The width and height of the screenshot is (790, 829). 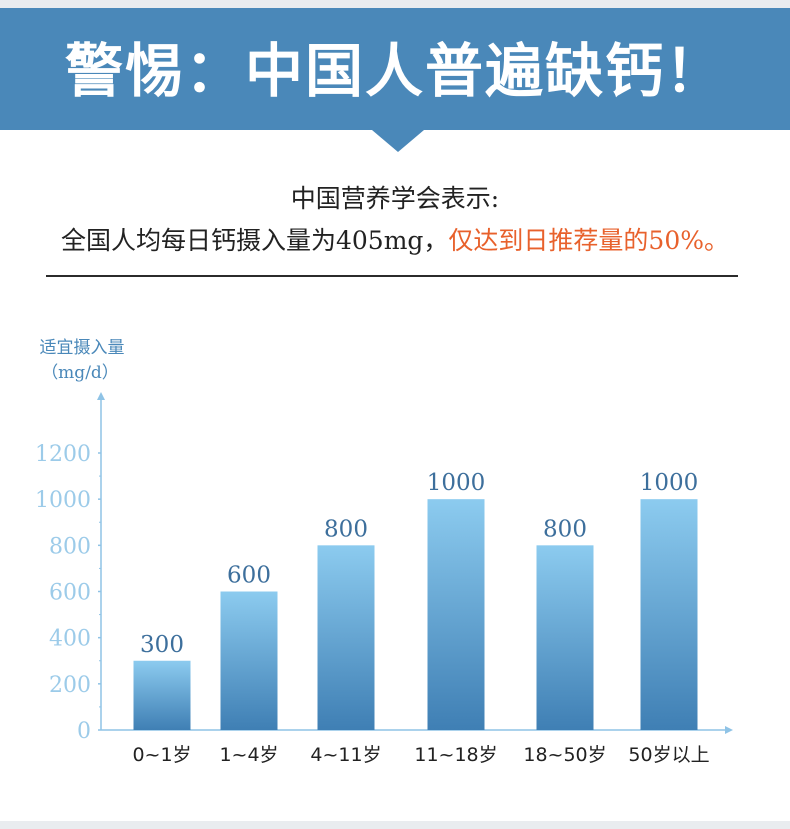 What do you see at coordinates (395, 825) in the screenshot?
I see `bottom-strip` at bounding box center [395, 825].